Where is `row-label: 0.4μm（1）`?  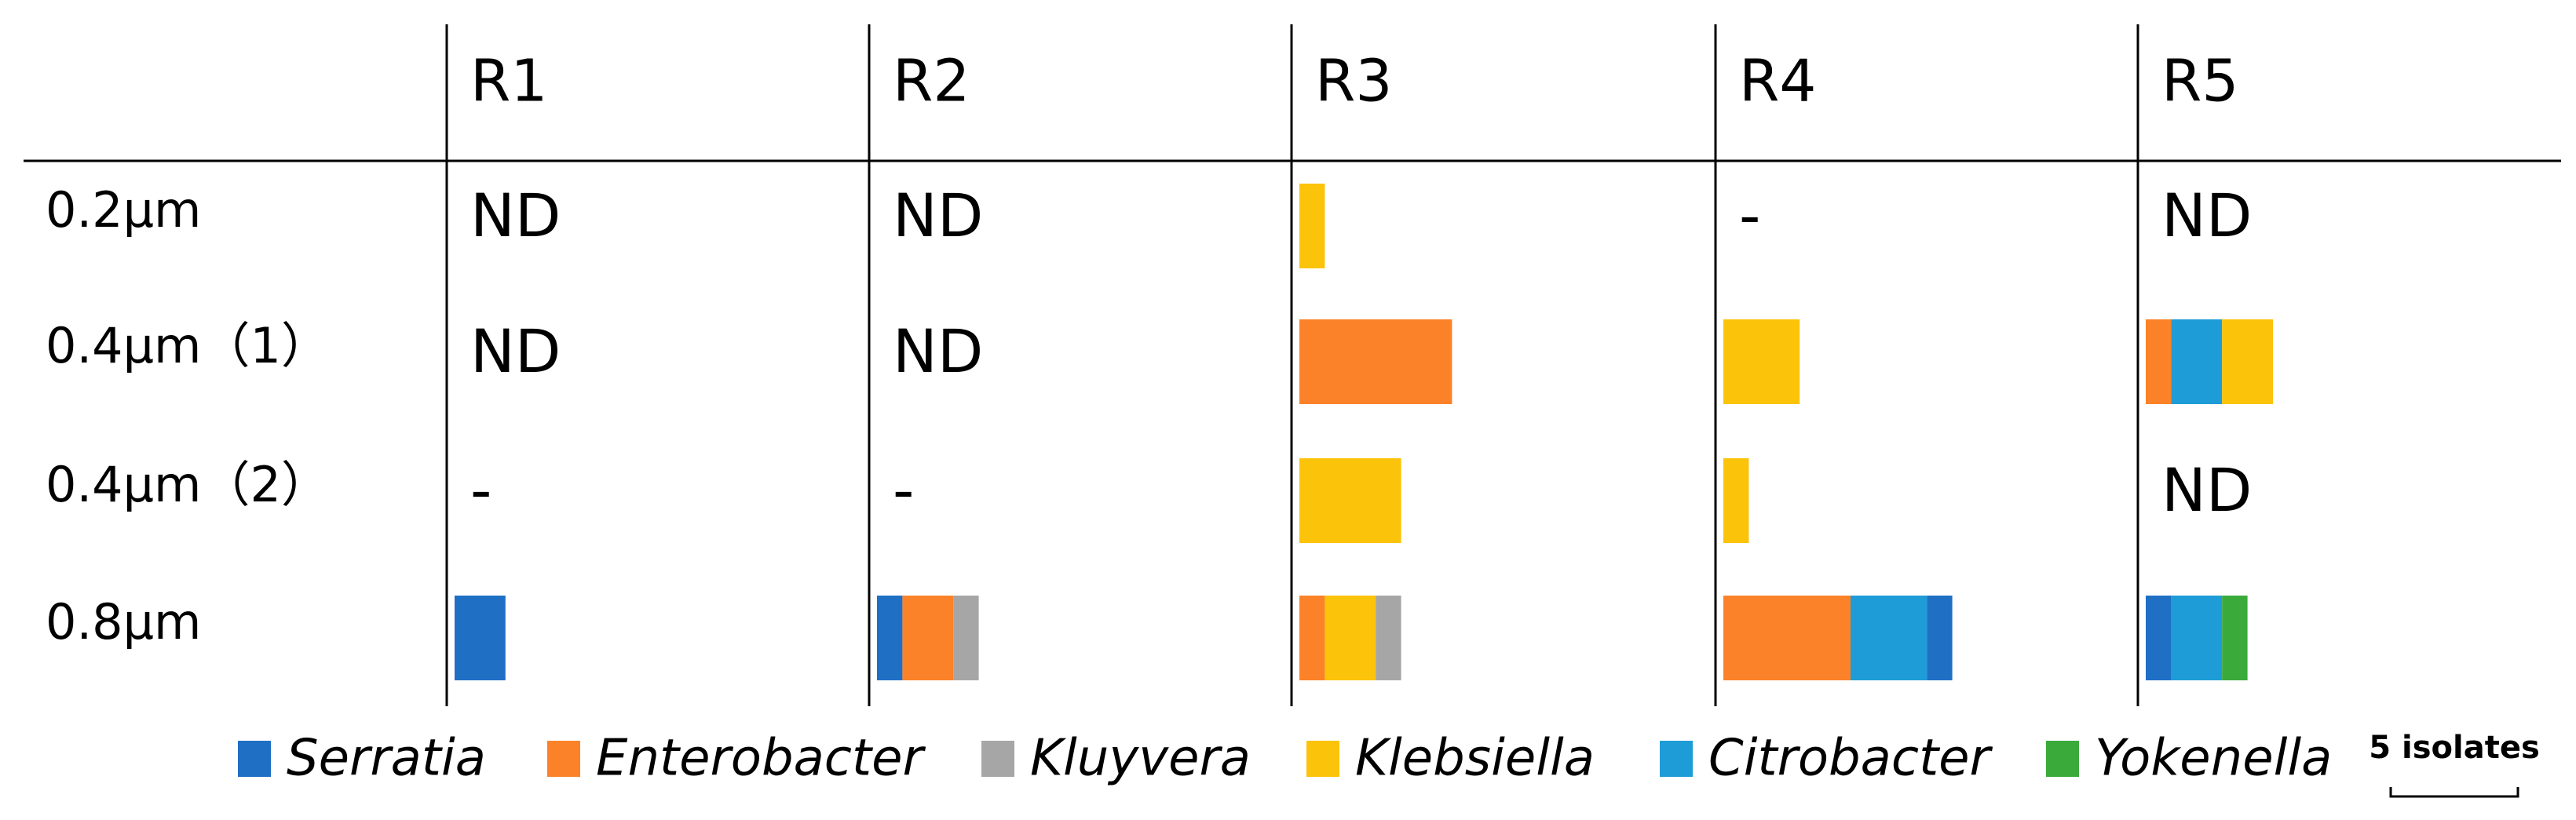 row-label: 0.4μm（1） is located at coordinates (188, 345).